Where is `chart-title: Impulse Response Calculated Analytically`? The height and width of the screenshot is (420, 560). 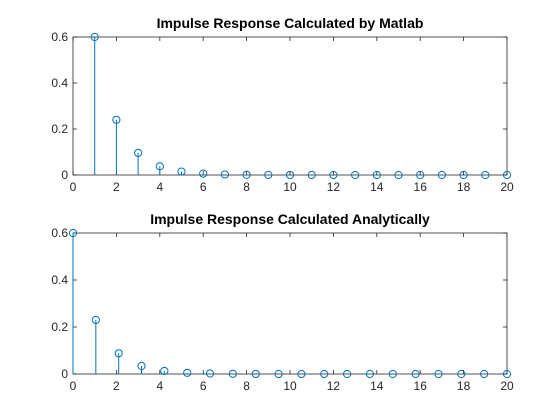 chart-title: Impulse Response Calculated Analytically is located at coordinates (290, 219).